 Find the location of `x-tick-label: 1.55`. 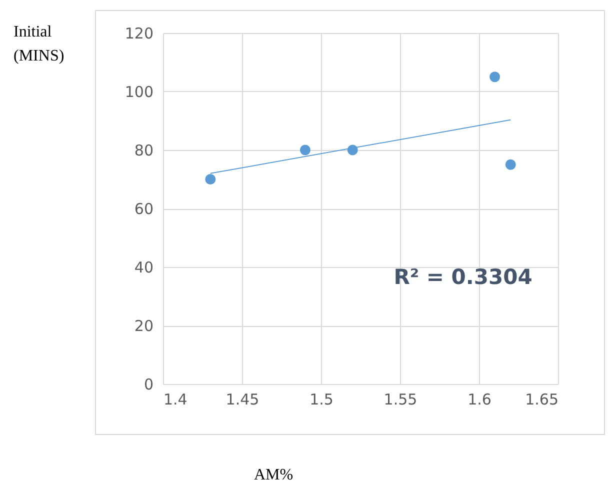

x-tick-label: 1.55 is located at coordinates (401, 399).